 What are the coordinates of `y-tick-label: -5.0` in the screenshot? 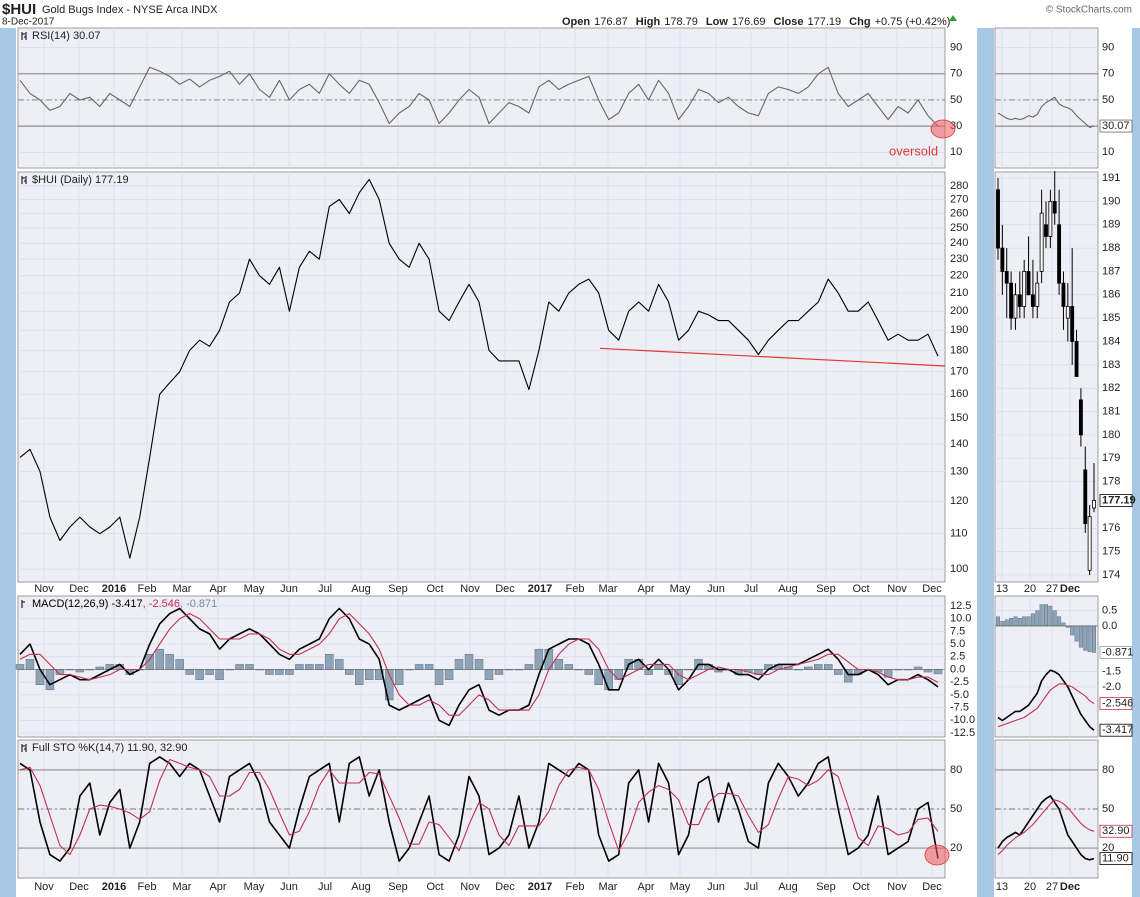 It's located at (959, 695).